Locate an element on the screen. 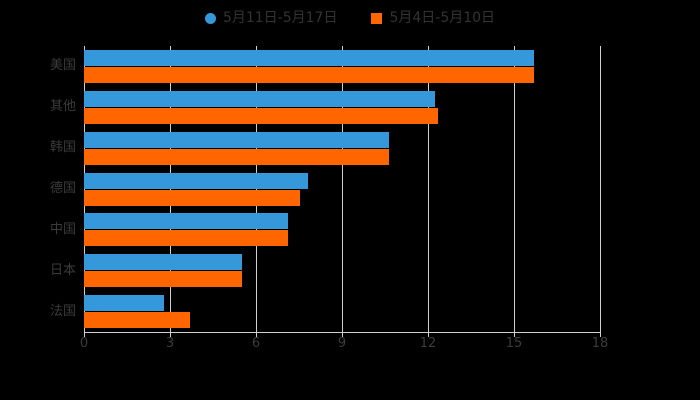  legend-item-series-0: 5月11日-5月17日 is located at coordinates (271, 18).